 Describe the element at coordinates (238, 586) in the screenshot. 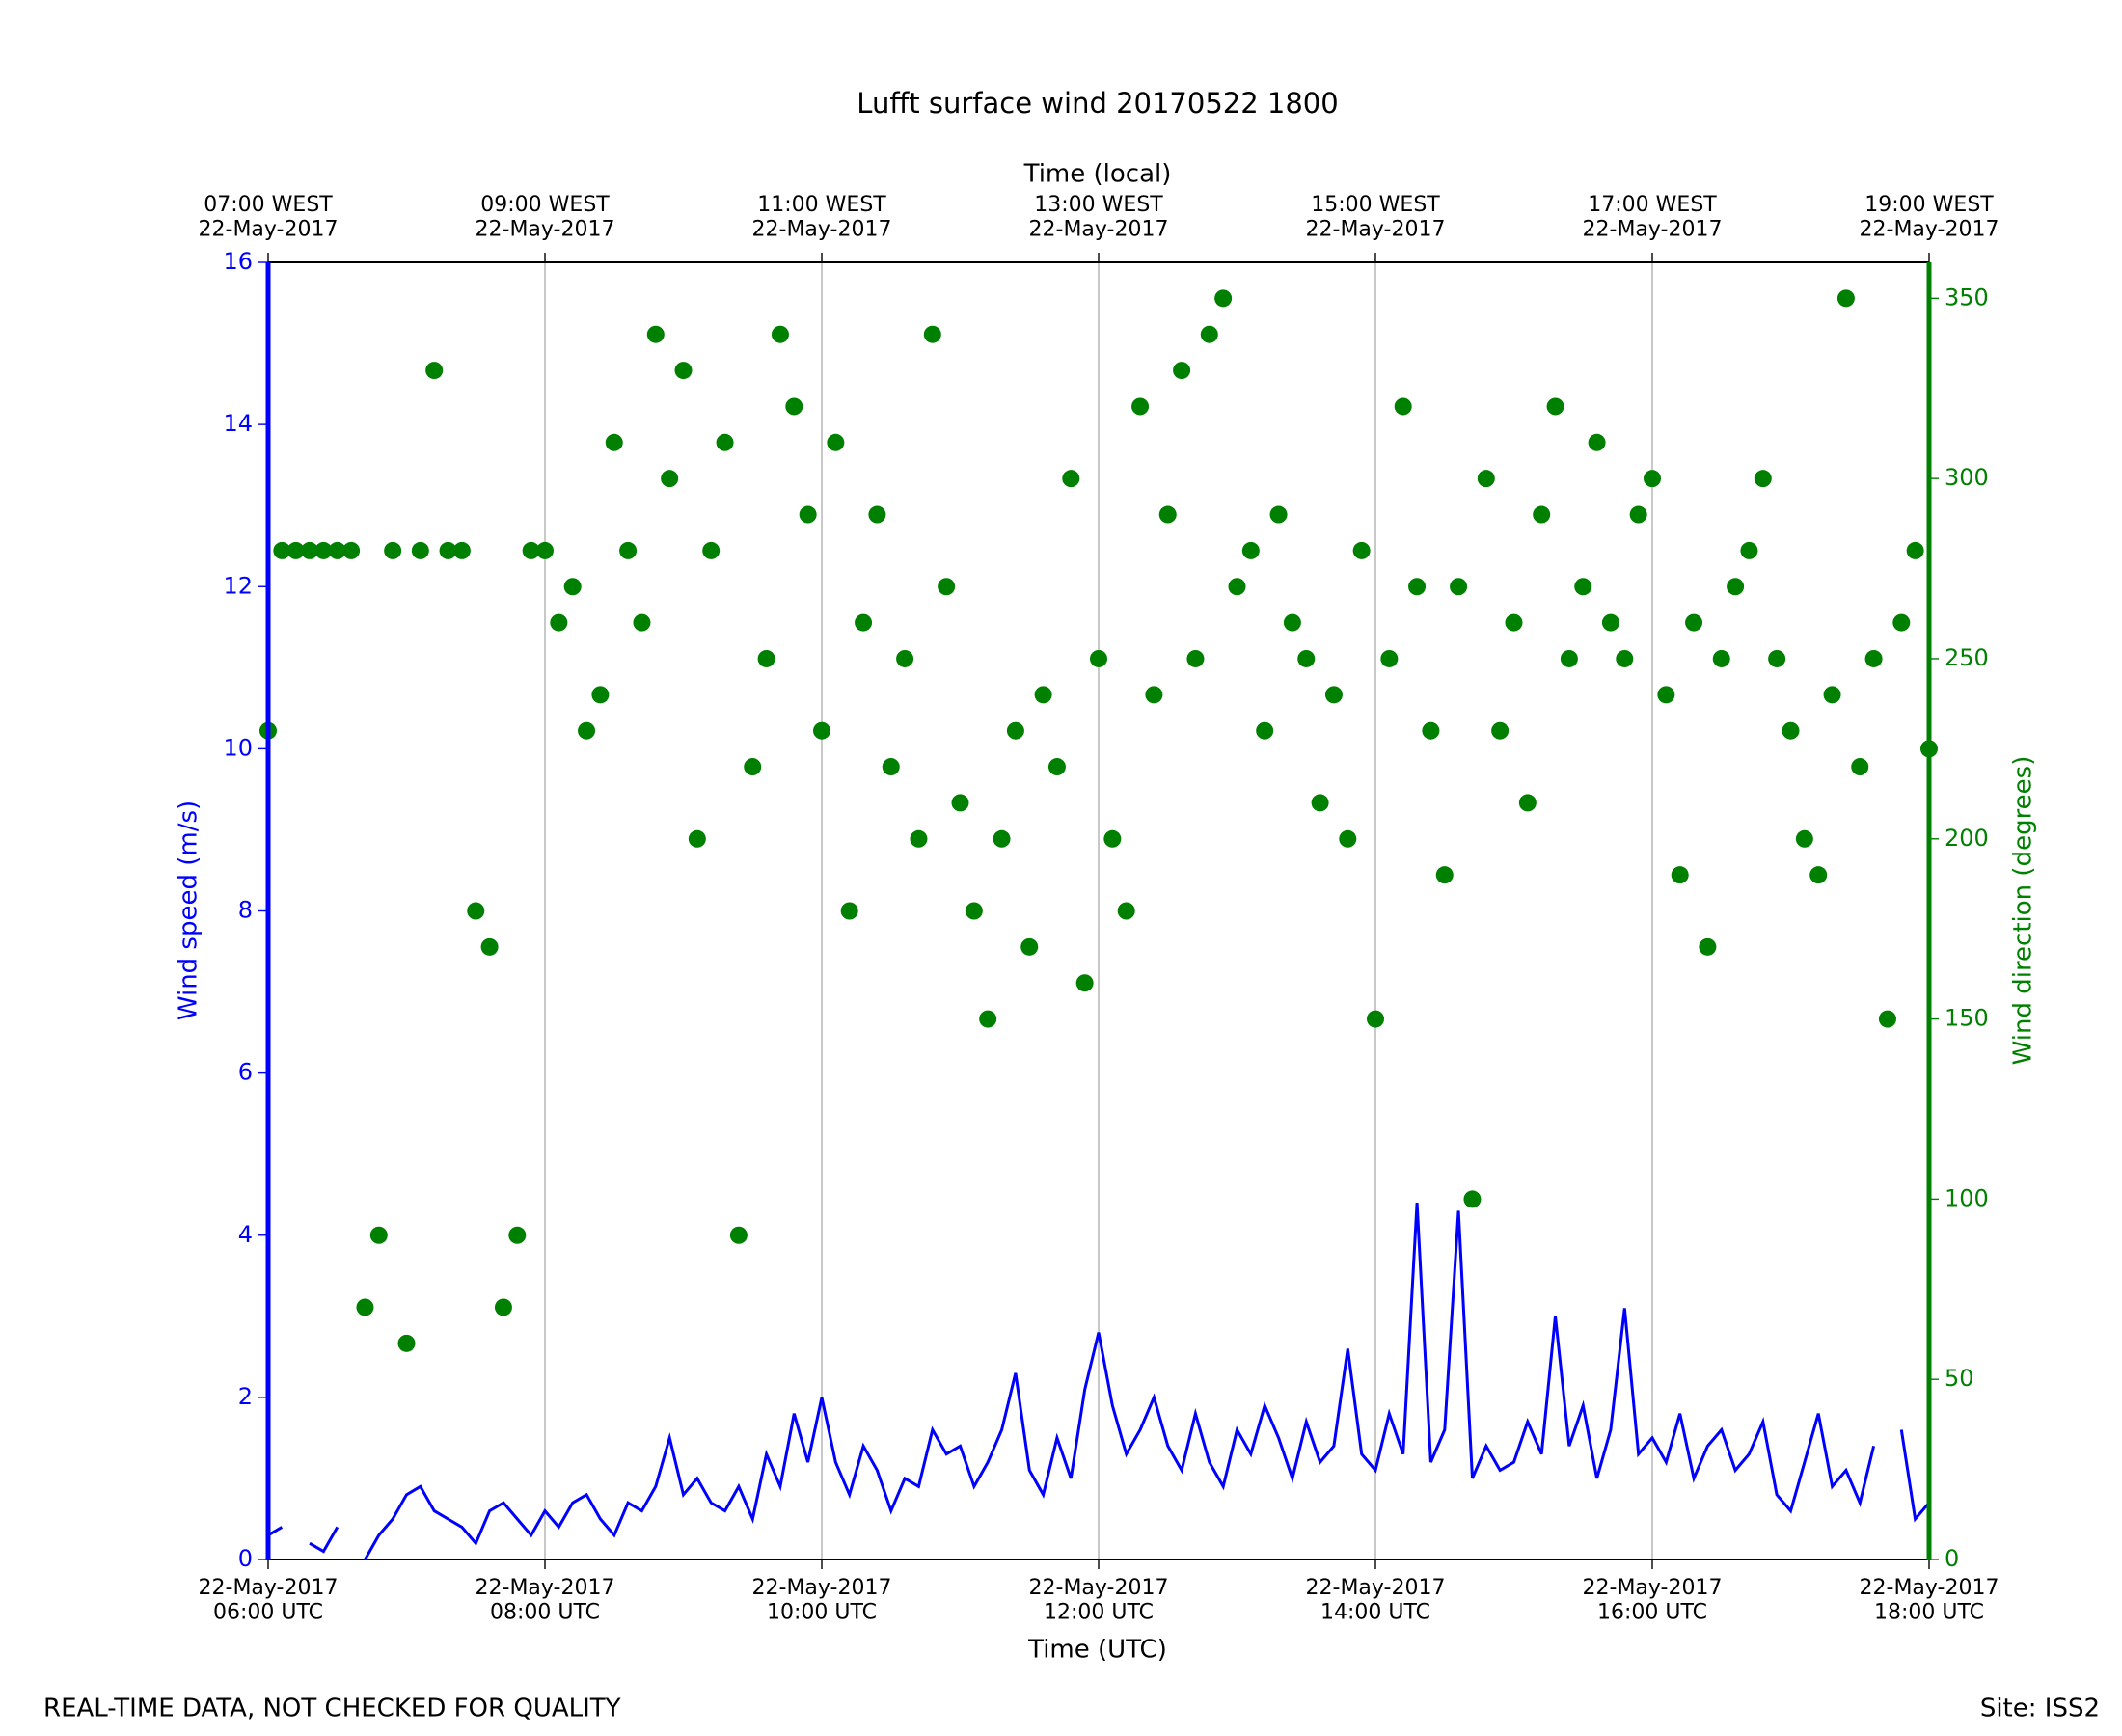

I see `y-tick-label: 12` at that location.